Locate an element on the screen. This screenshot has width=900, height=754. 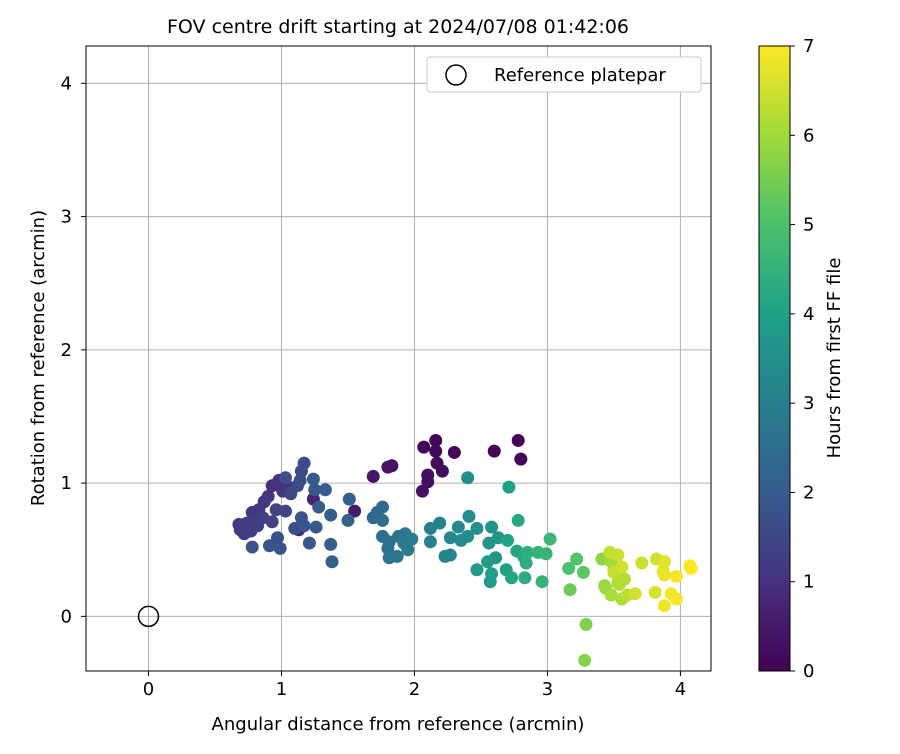
x-axis-ticks: 0 1 2 3 4 is located at coordinates (414, 685).